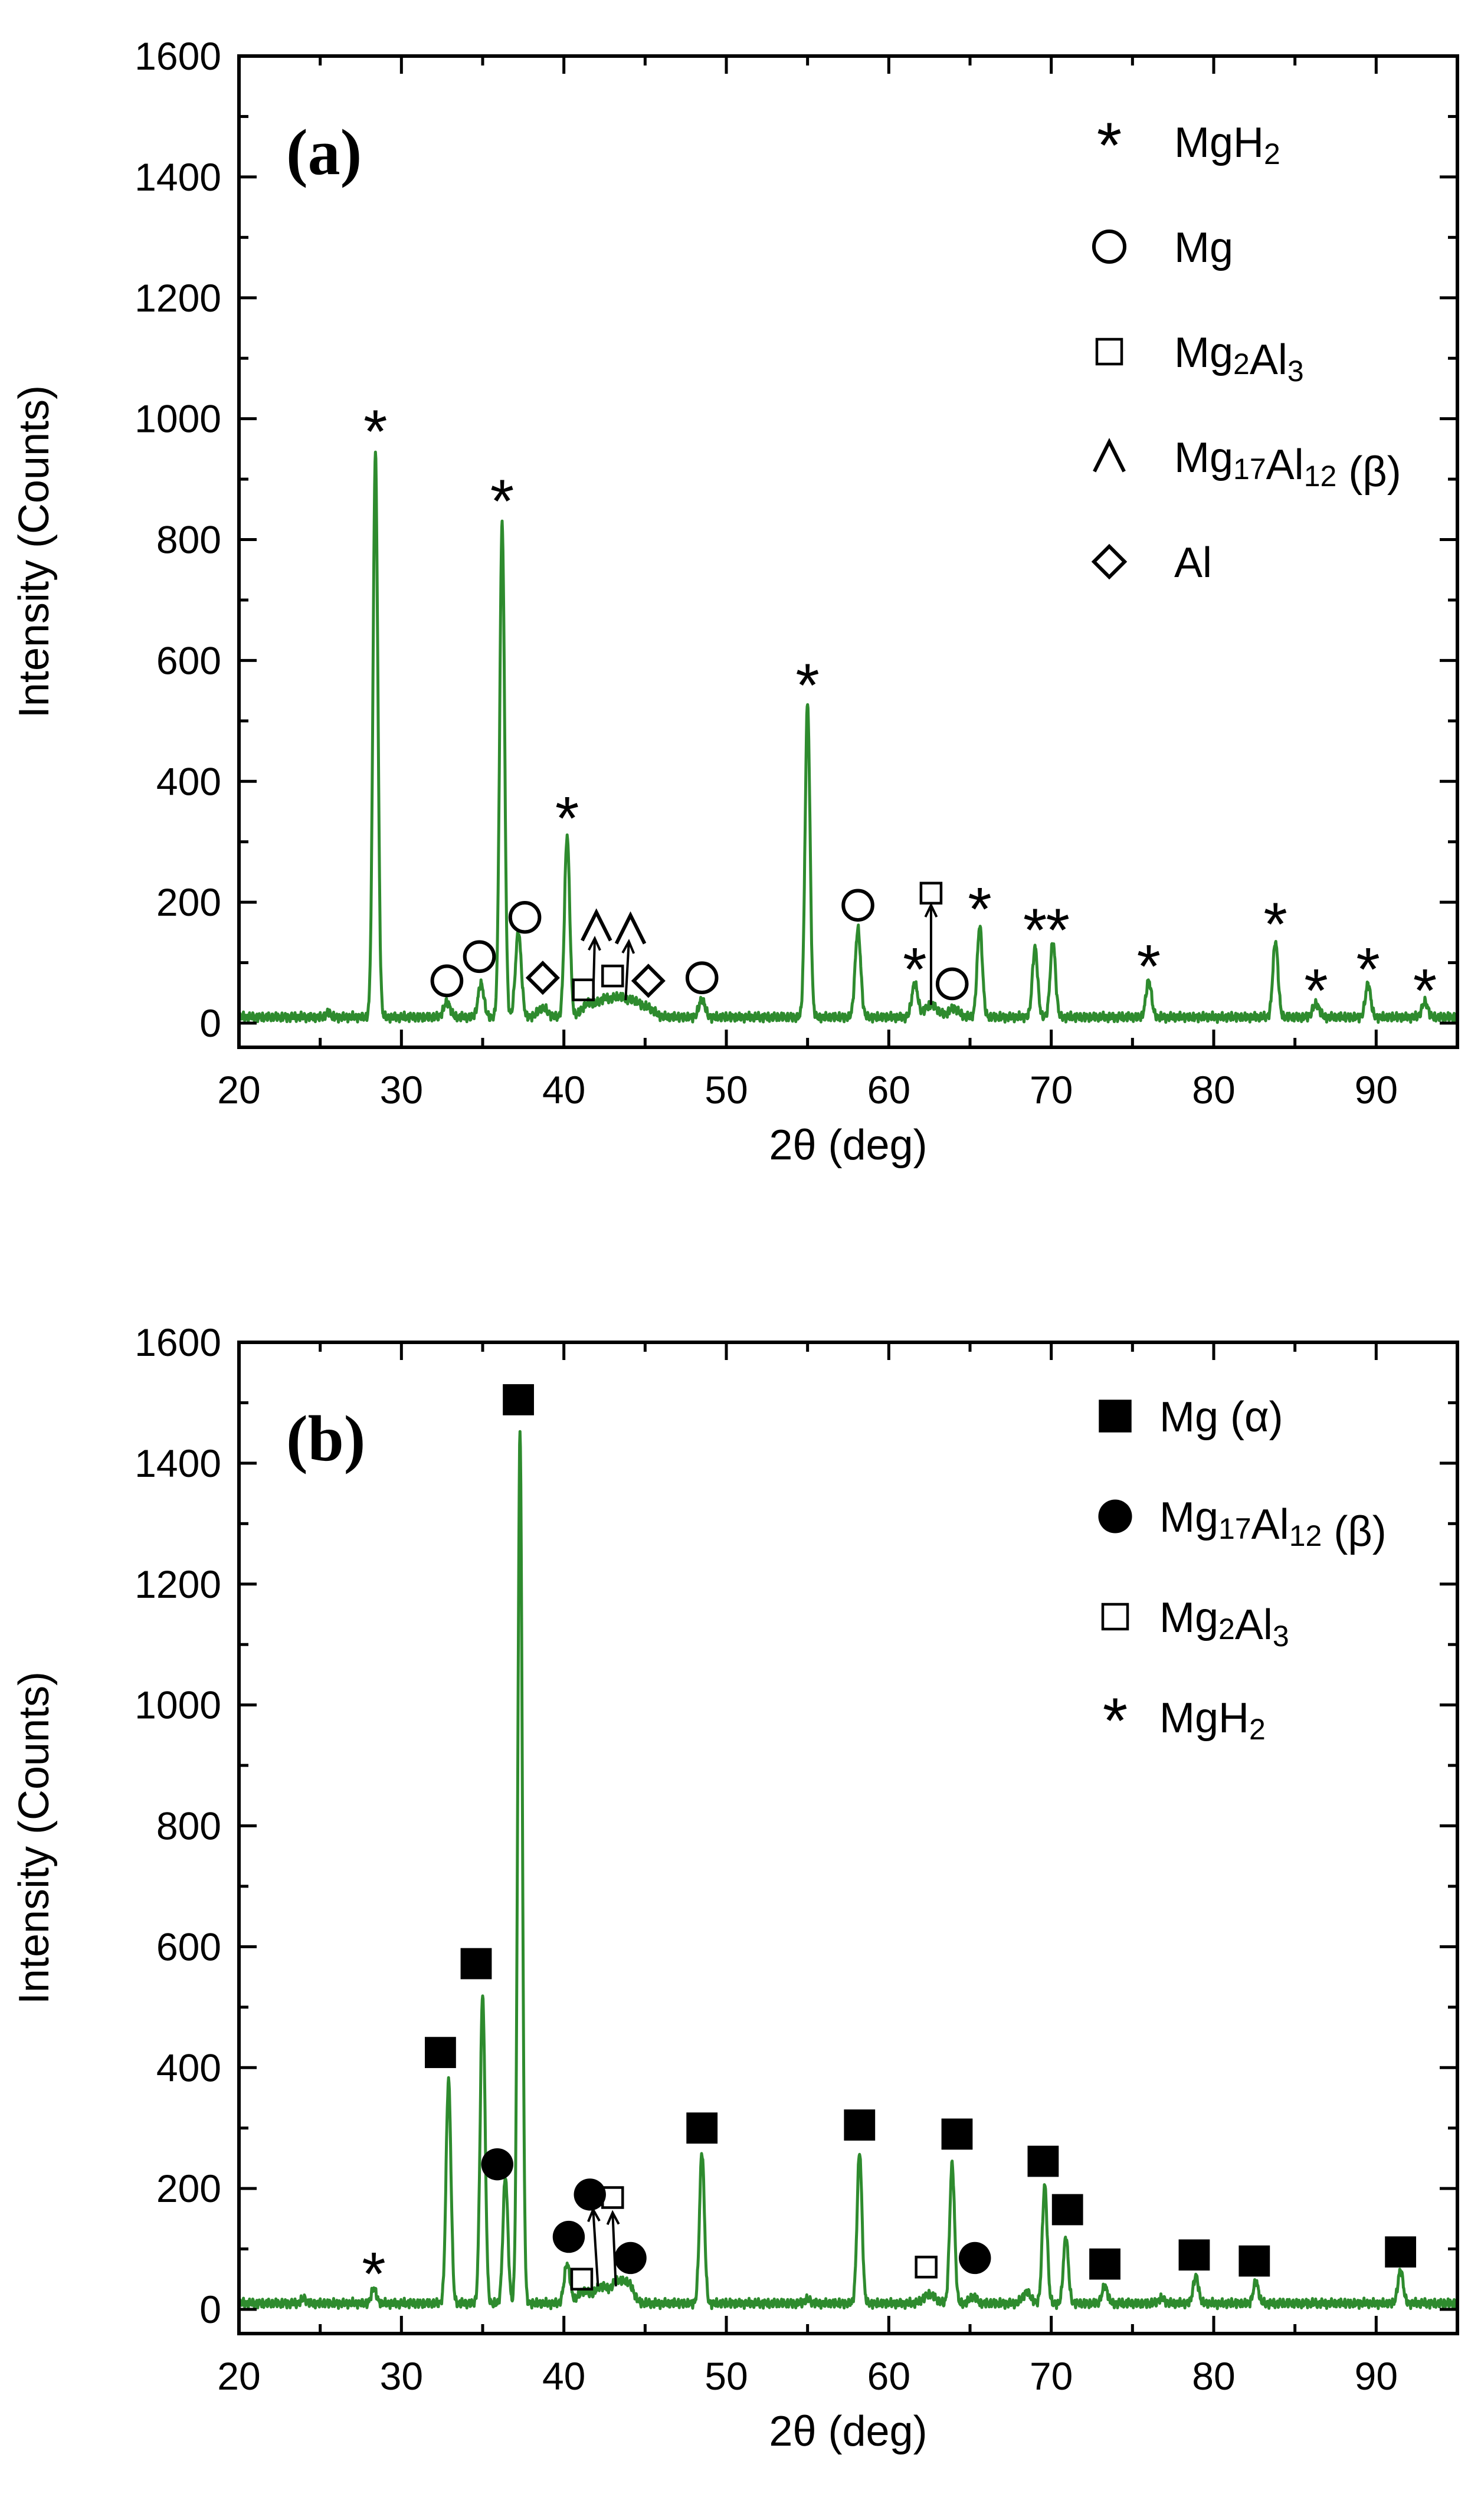 This screenshot has width=1481, height=2520. I want to click on legend-marker-filled-circle, so click(1115, 1516).